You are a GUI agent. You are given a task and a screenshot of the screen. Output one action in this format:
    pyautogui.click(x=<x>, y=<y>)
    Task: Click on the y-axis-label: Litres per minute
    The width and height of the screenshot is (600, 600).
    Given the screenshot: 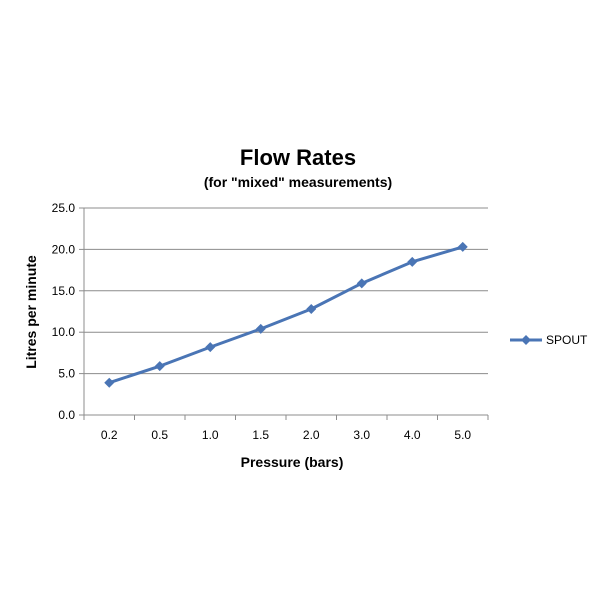 What is the action you would take?
    pyautogui.click(x=31, y=312)
    